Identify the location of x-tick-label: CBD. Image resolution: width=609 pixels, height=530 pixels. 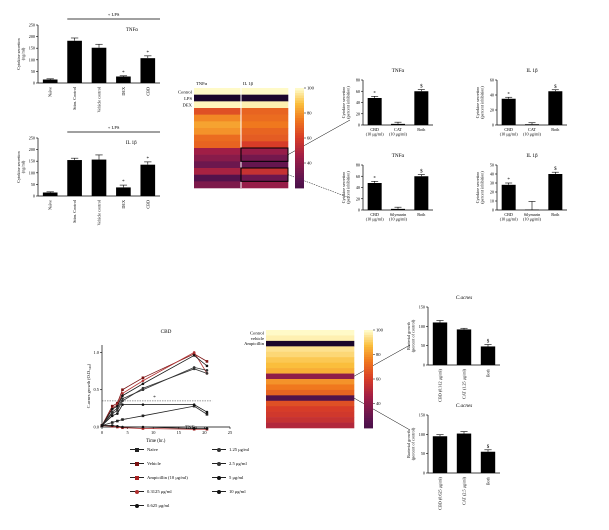
(147, 204).